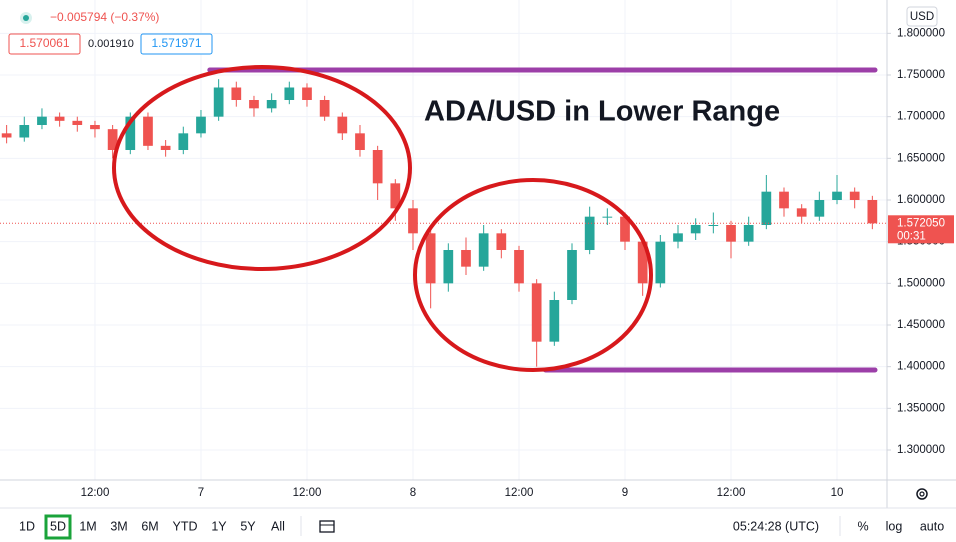 Image resolution: width=956 pixels, height=542 pixels. Describe the element at coordinates (921, 408) in the screenshot. I see `y-tick-label: 1.350000` at that location.